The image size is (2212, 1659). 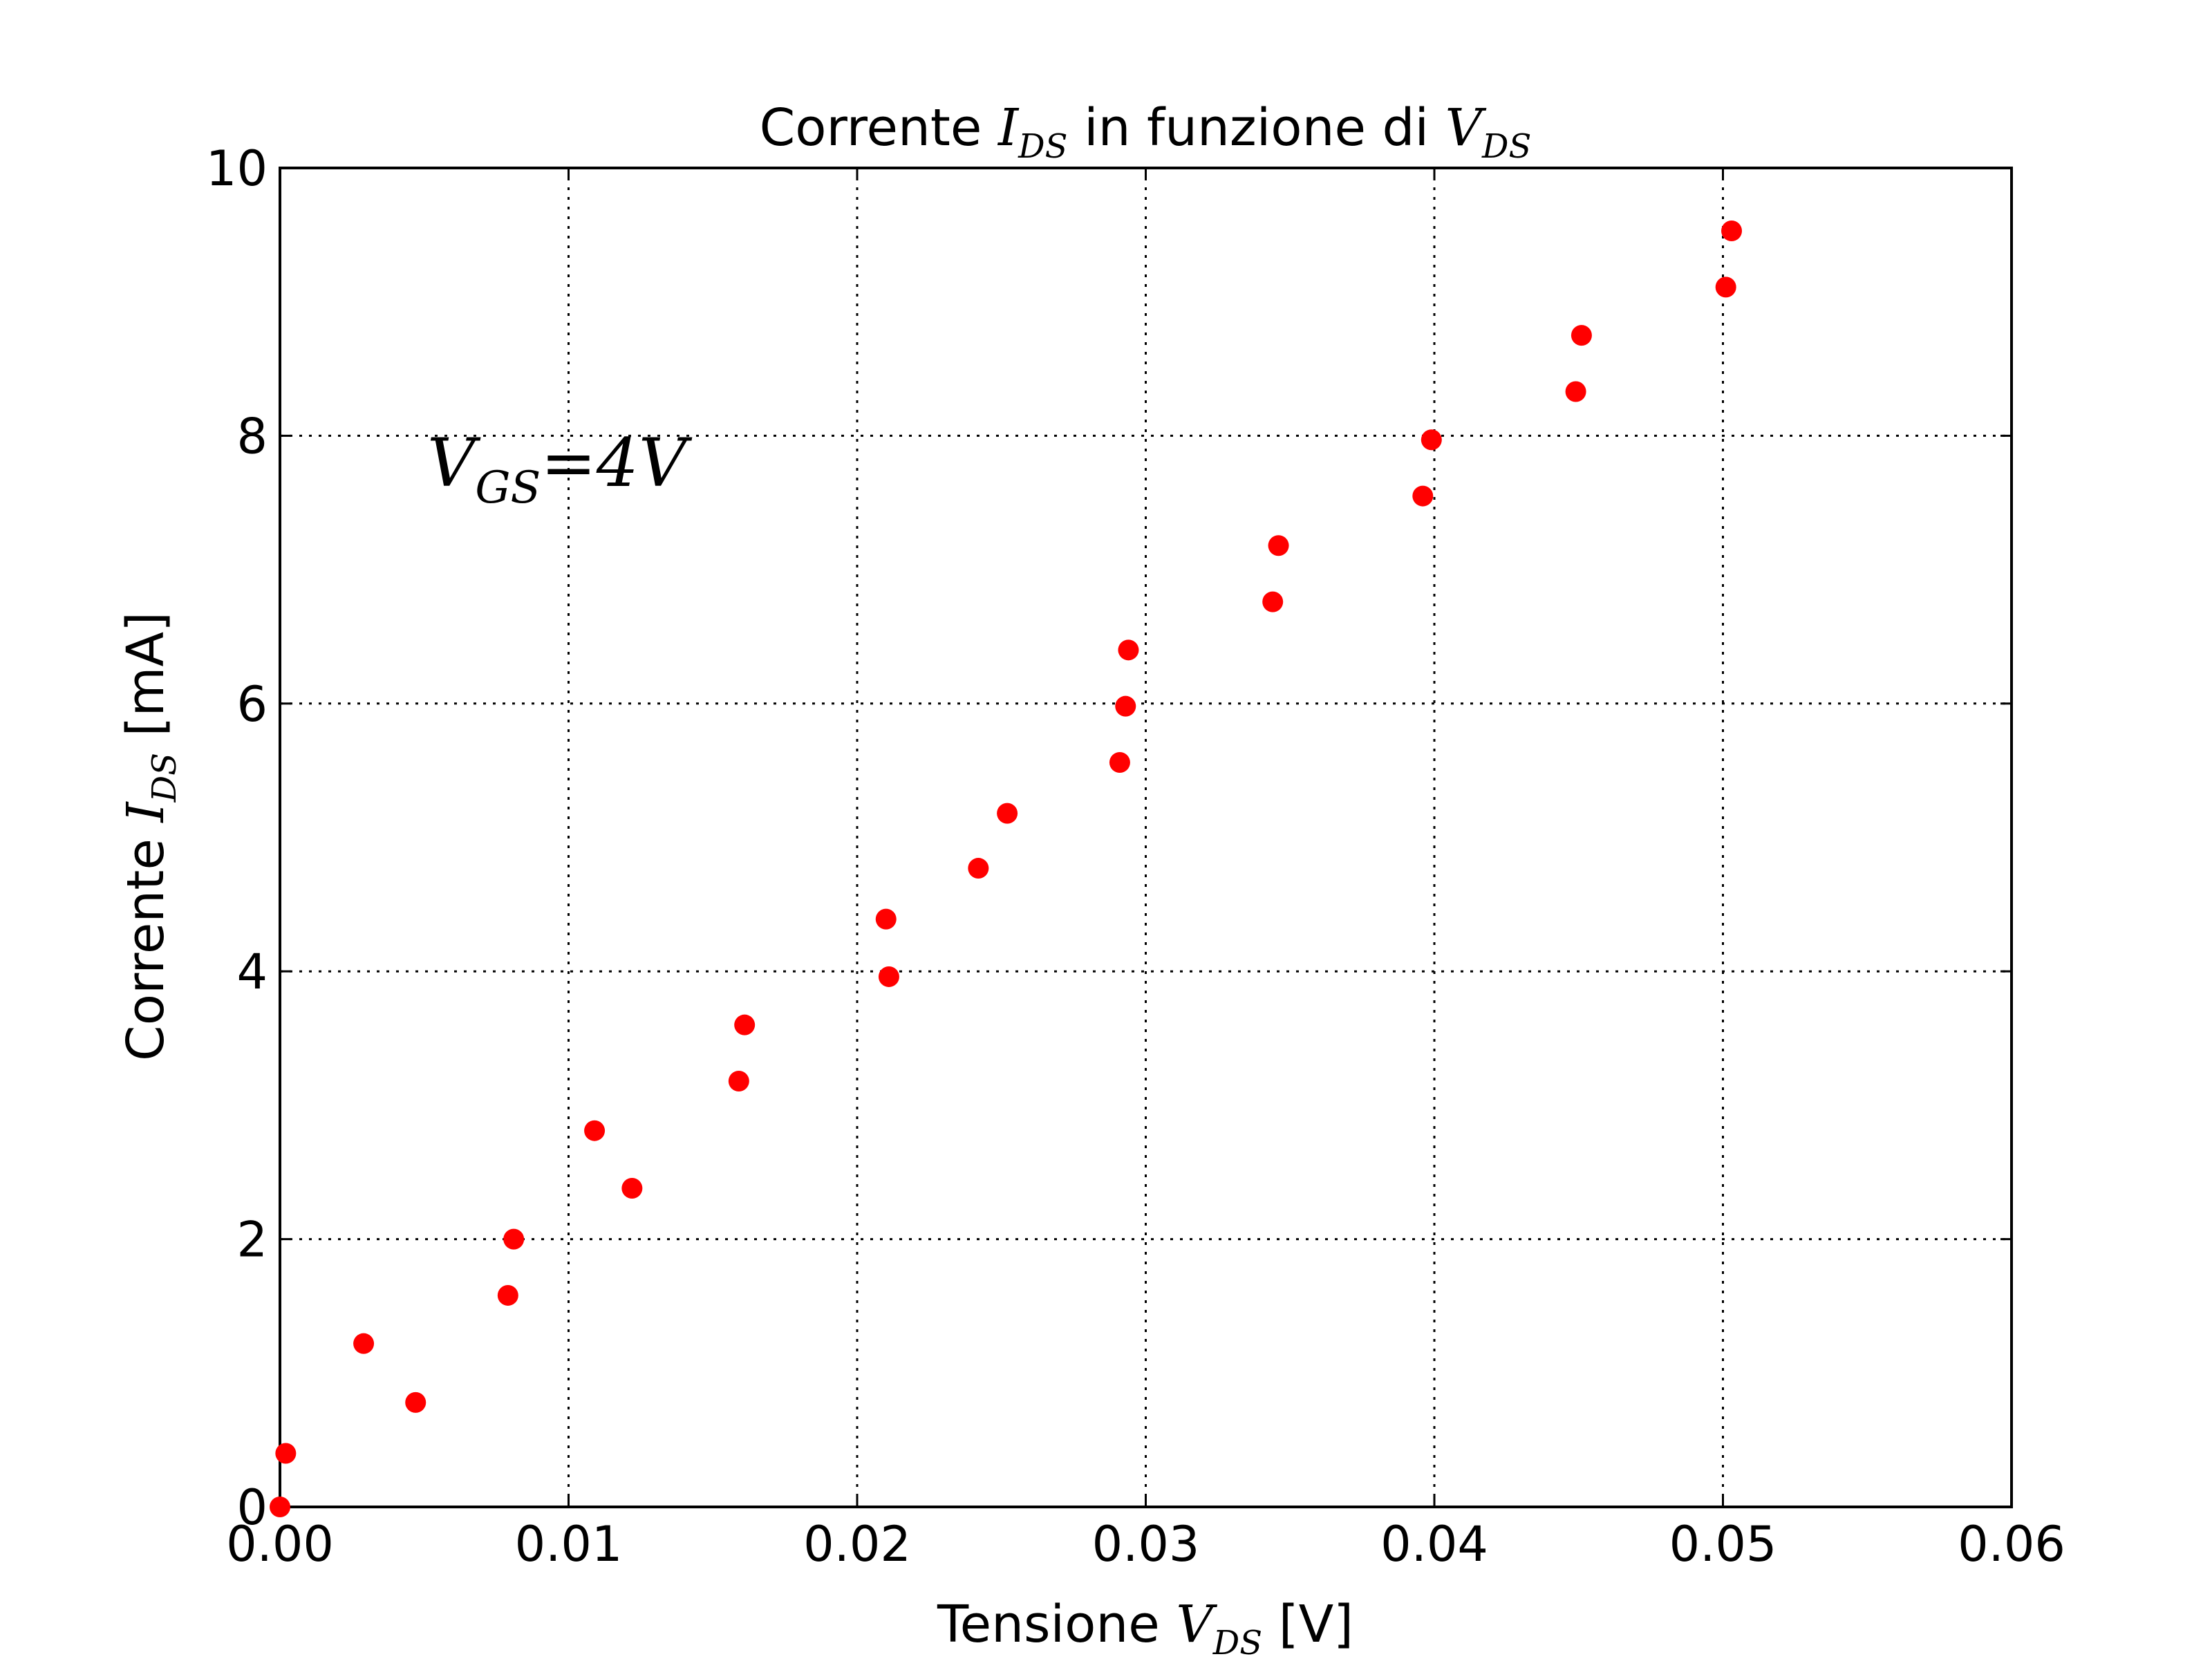 What do you see at coordinates (252, 1240) in the screenshot?
I see `y-tick-label: 2` at bounding box center [252, 1240].